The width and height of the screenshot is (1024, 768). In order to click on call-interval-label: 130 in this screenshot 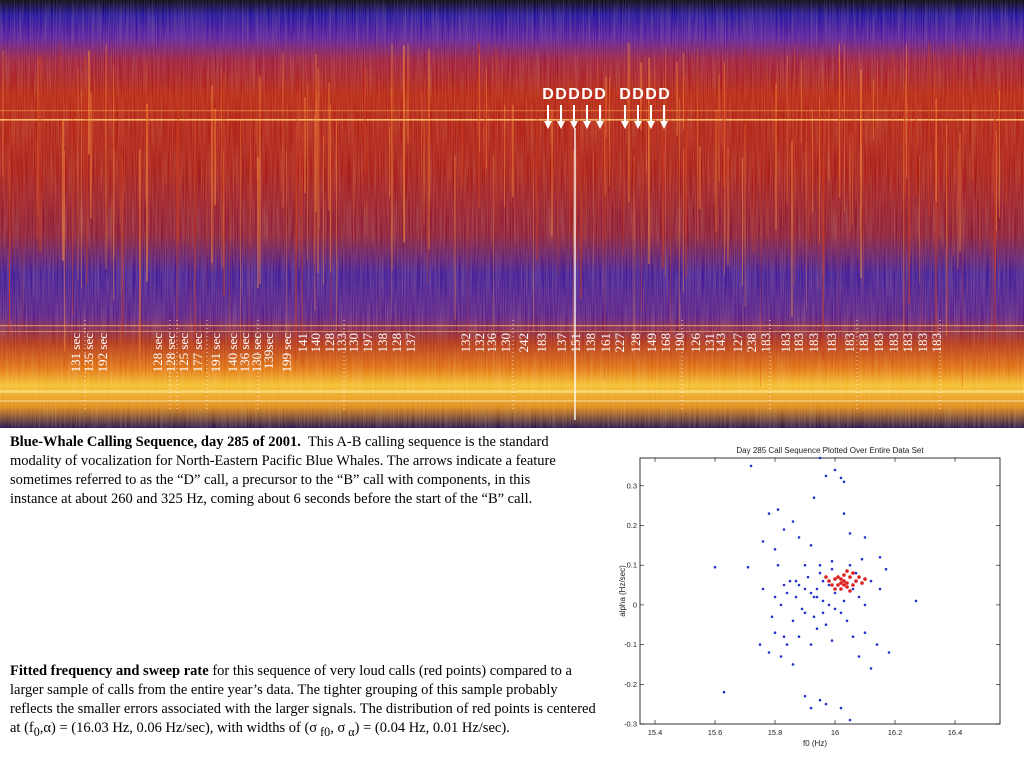, I will do `click(505, 343)`.